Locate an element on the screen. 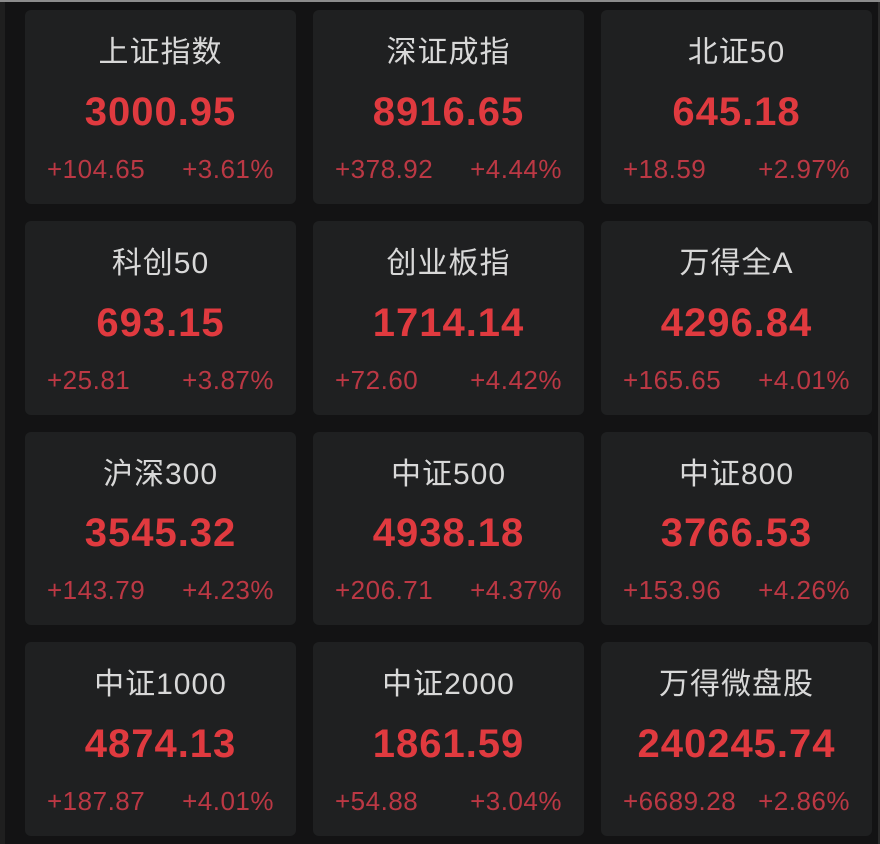 The image size is (880, 844). index-card-chinext: 创业板指 1714.14 +72.60 +4.42% is located at coordinates (448, 317).